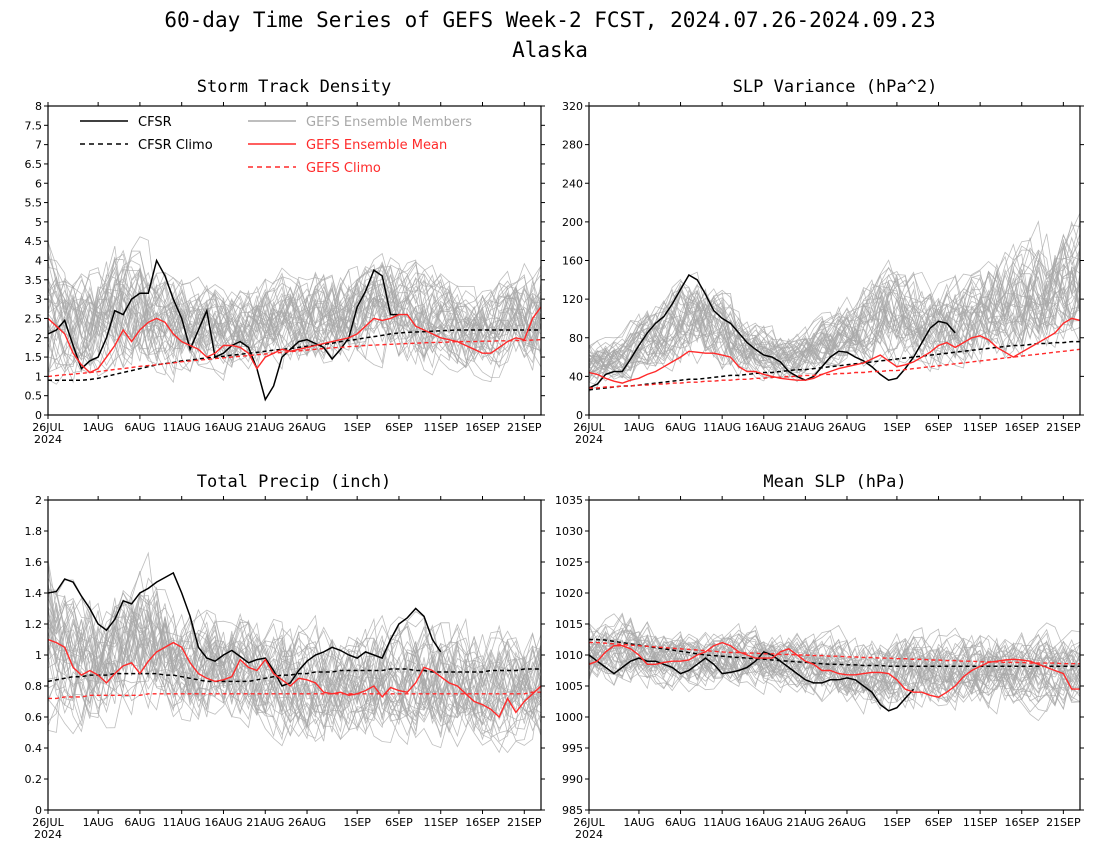 This screenshot has height=850, width=1100. I want to click on y-tick-label: 2.5, so click(34, 318).